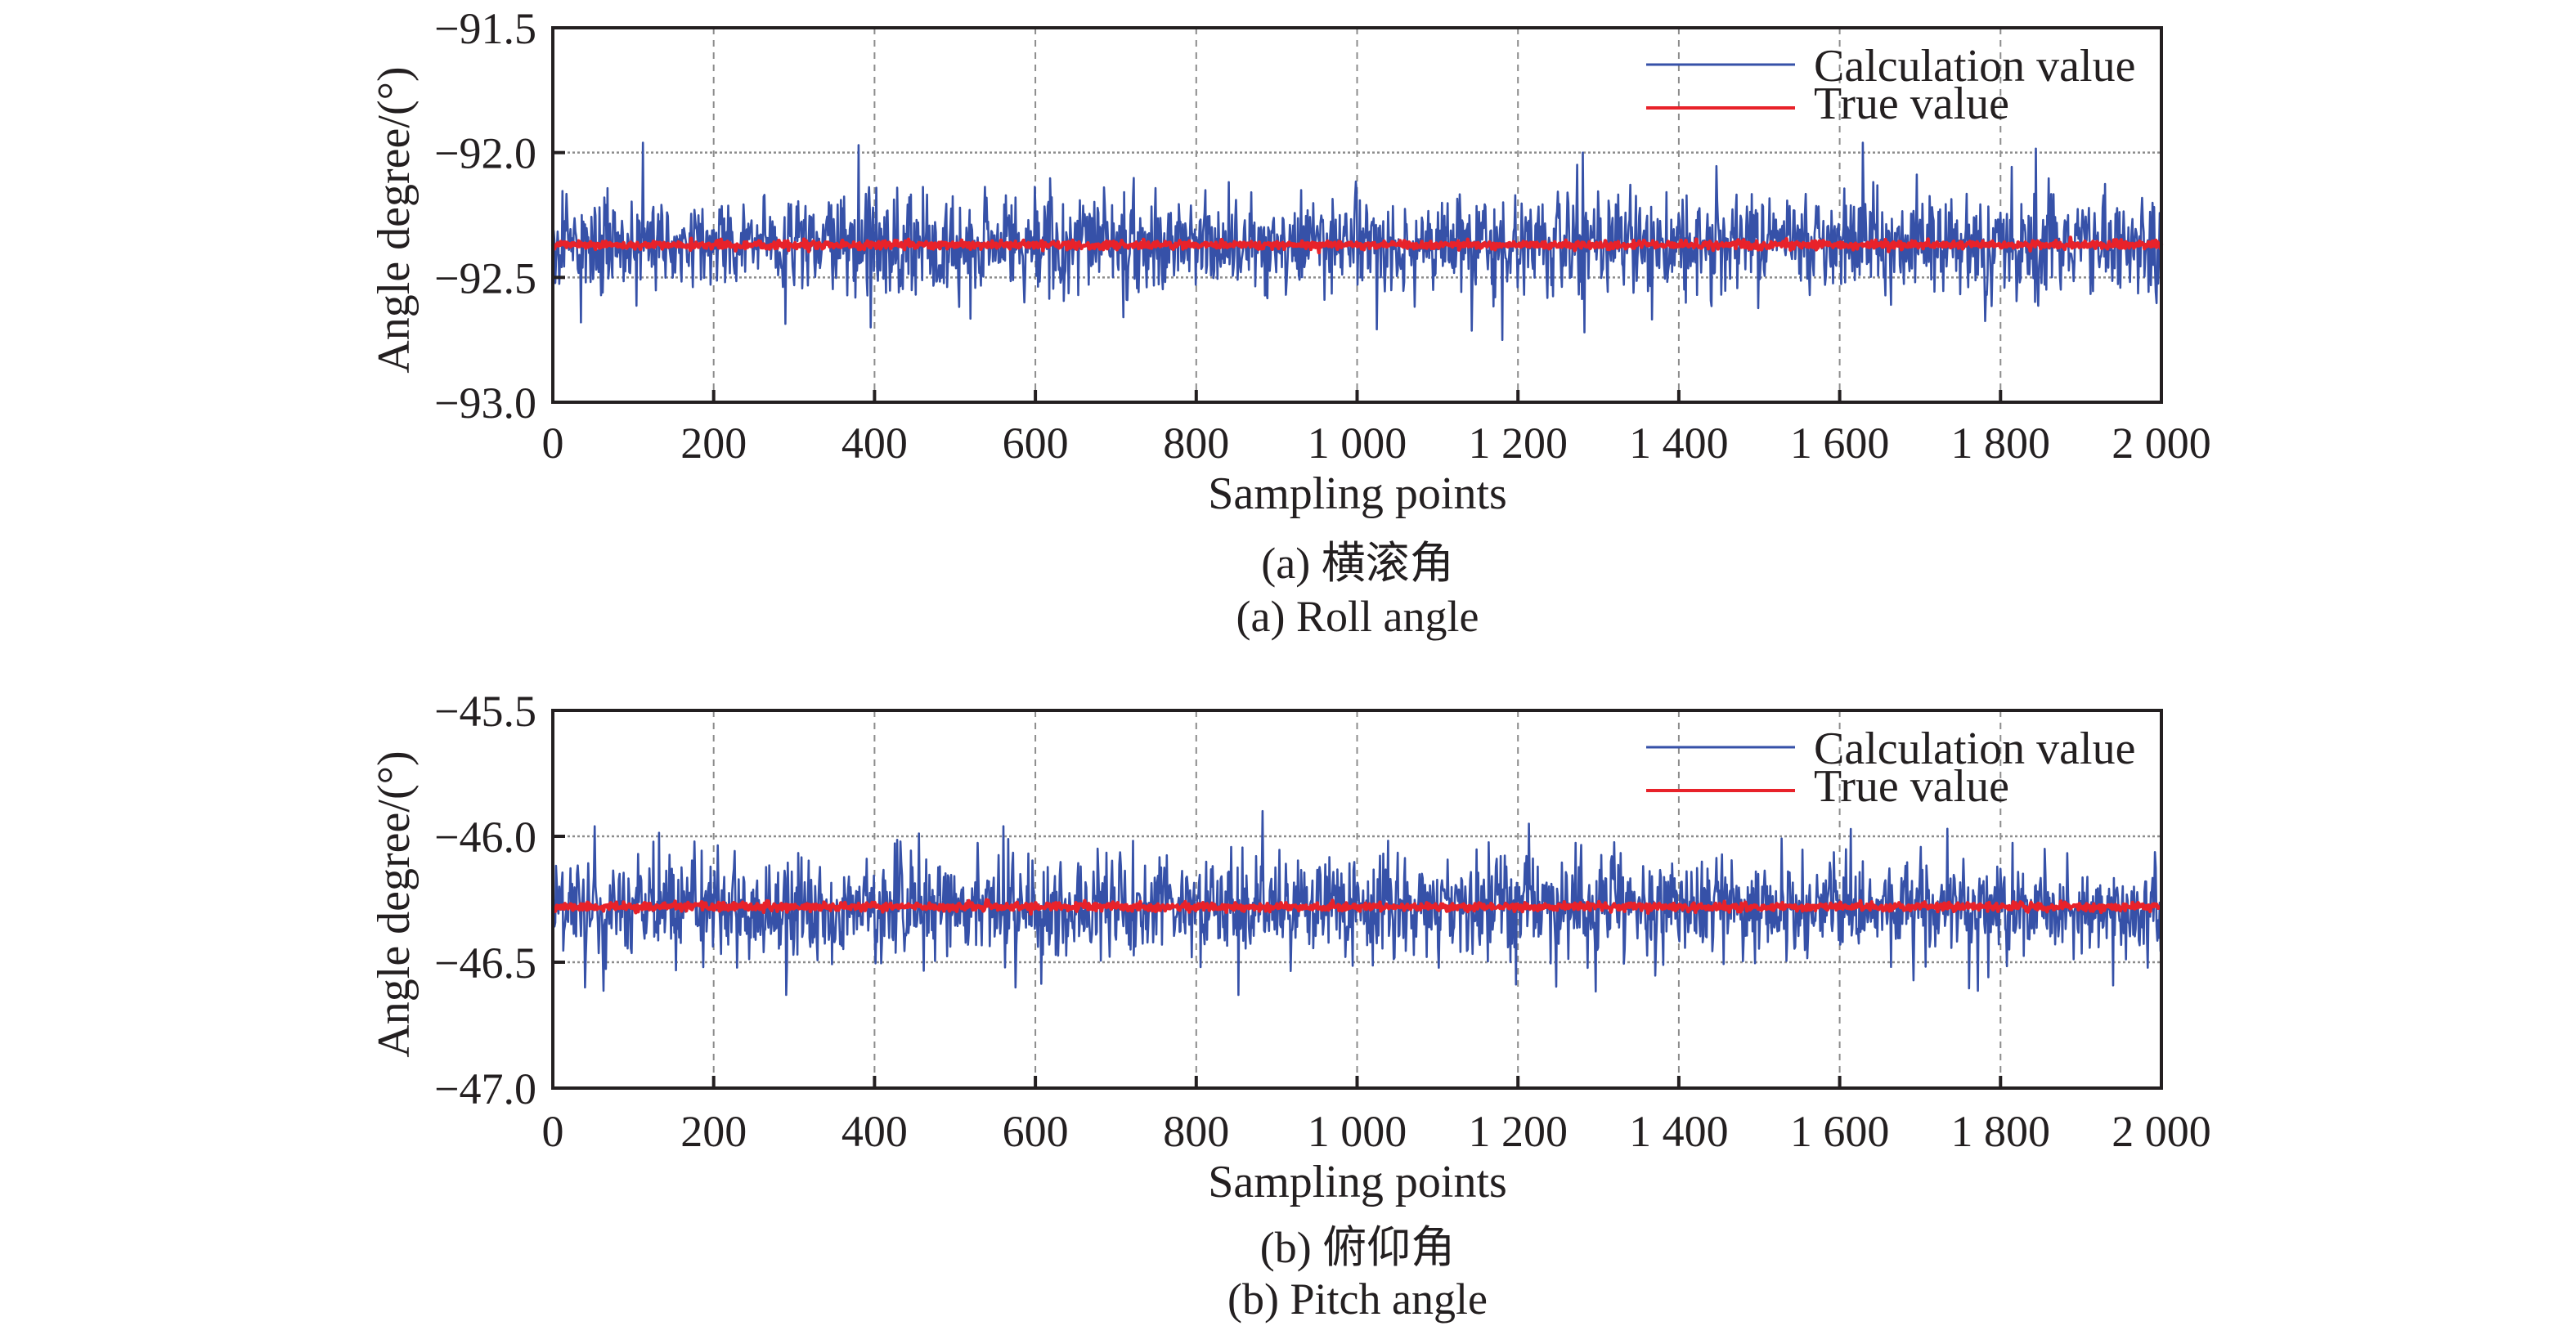  What do you see at coordinates (485, 963) in the screenshot?
I see `y-tick-label: −46.5` at bounding box center [485, 963].